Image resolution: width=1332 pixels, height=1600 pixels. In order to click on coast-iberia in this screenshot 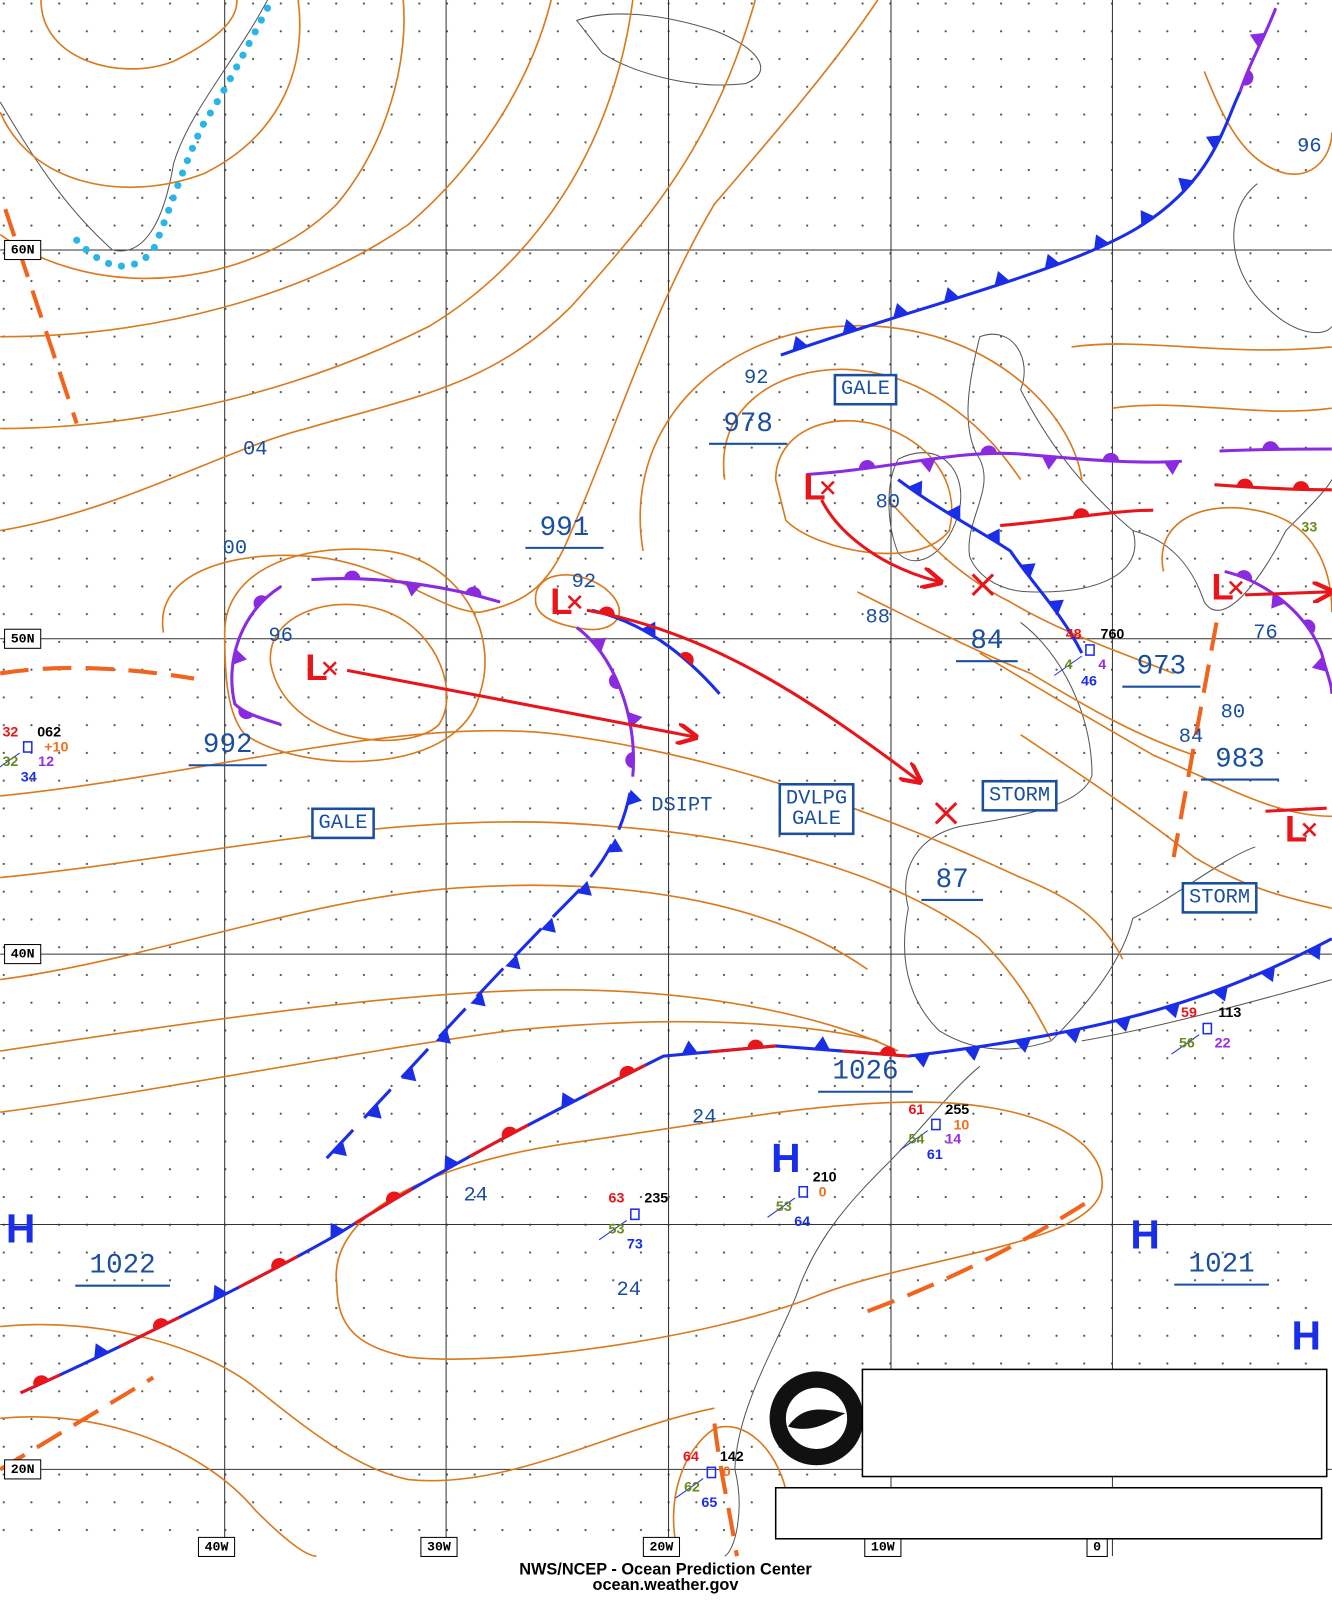, I will do `click(1080, 836)`.